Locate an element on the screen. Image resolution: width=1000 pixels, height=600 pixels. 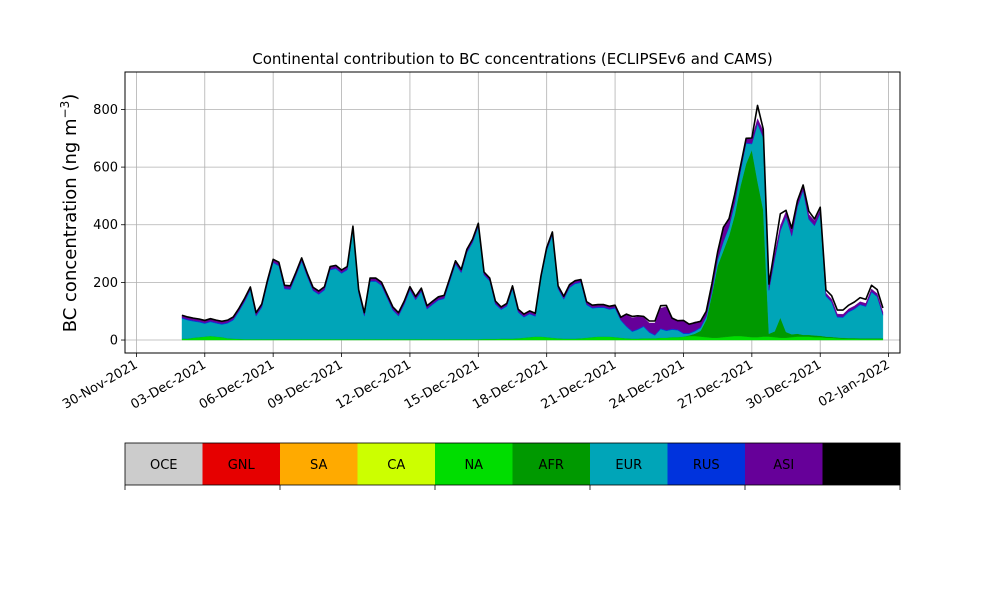
legend-label-asi: ASI is located at coordinates (783, 465).